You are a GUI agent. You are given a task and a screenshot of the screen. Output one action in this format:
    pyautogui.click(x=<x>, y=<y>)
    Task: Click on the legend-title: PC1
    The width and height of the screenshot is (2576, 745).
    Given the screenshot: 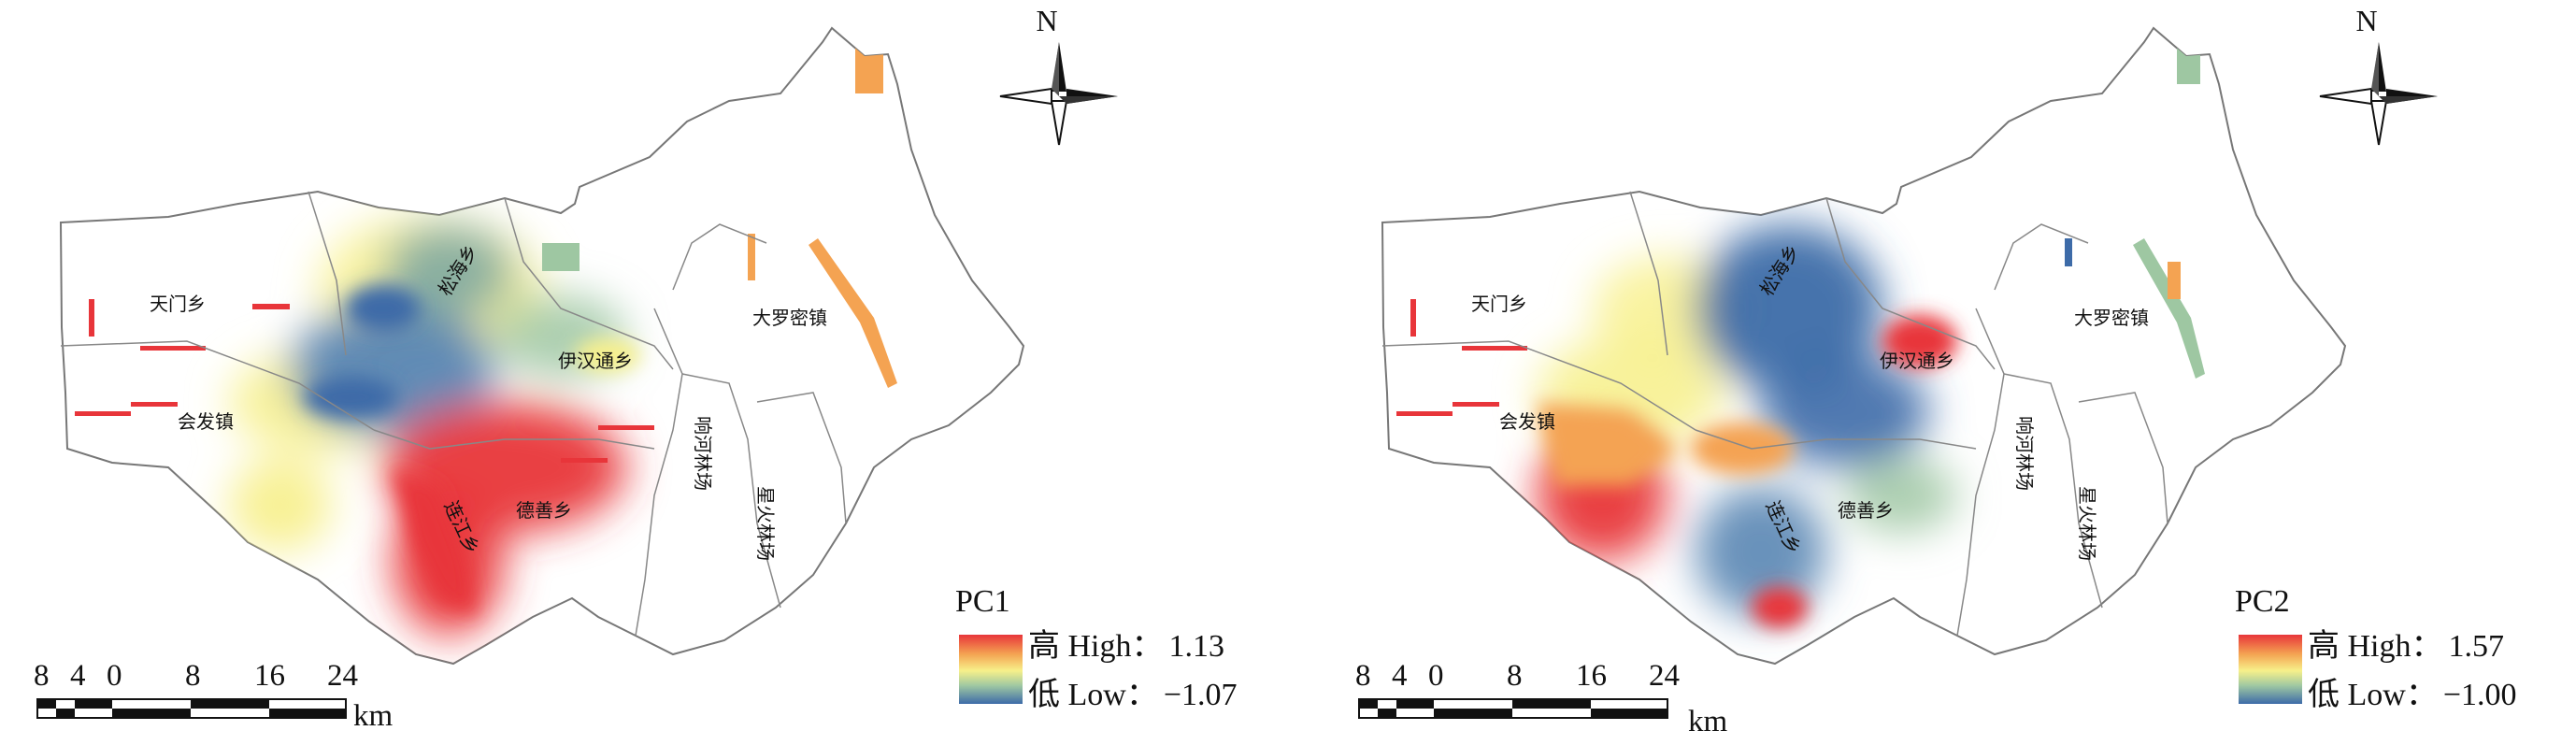 What is the action you would take?
    pyautogui.click(x=982, y=601)
    